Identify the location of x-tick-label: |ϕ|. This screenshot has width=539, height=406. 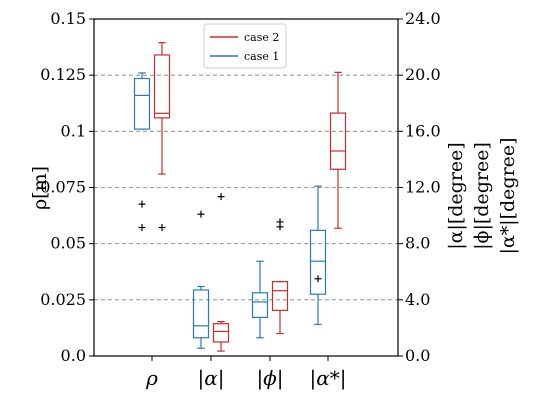
(269, 378).